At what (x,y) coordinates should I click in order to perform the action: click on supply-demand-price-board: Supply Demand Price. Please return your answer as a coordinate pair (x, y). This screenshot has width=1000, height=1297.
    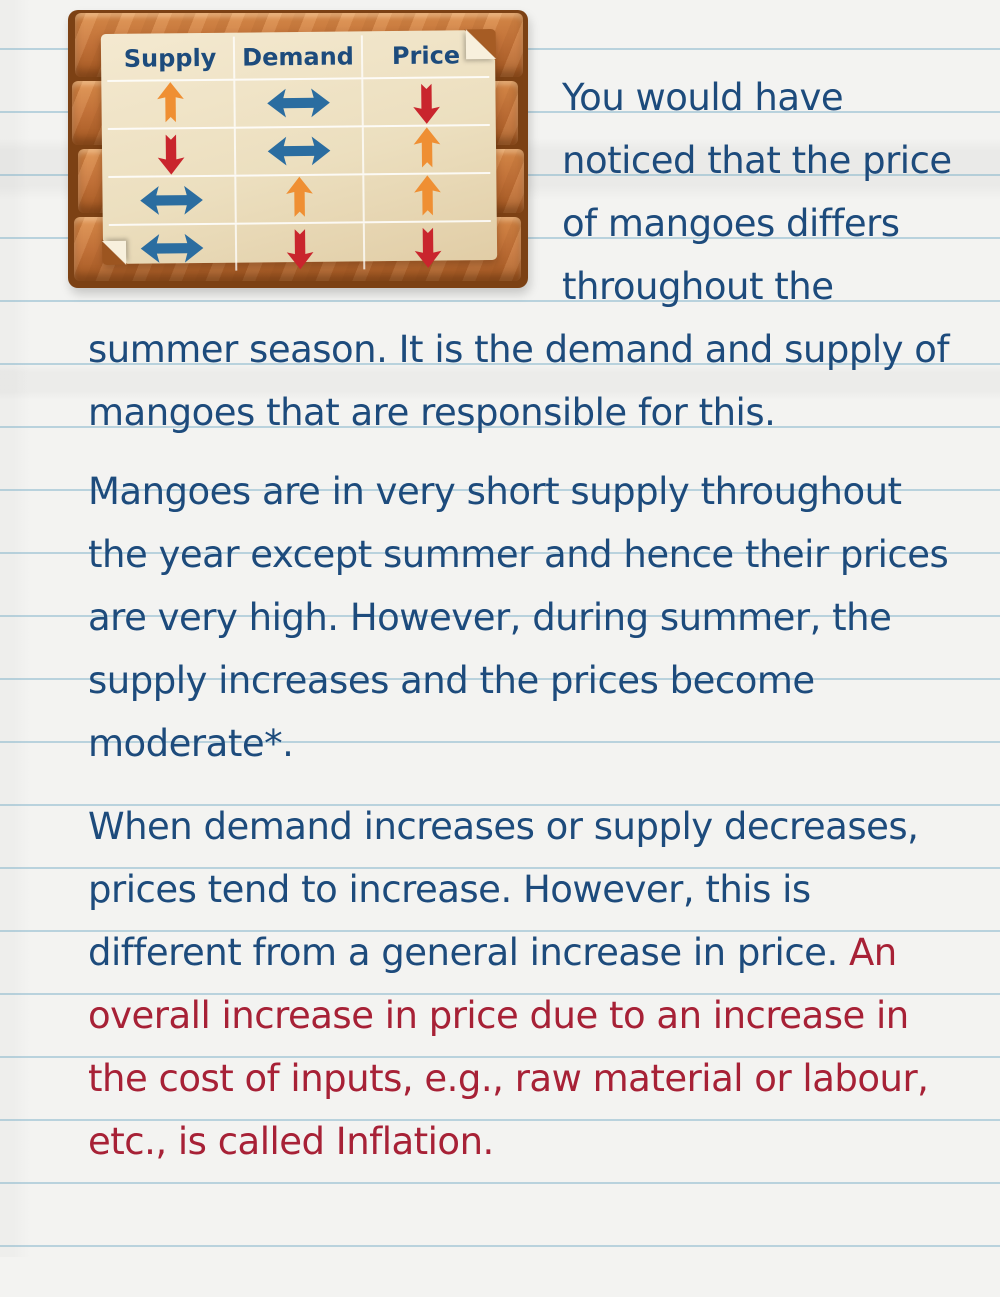
    Looking at the image, I should click on (298, 149).